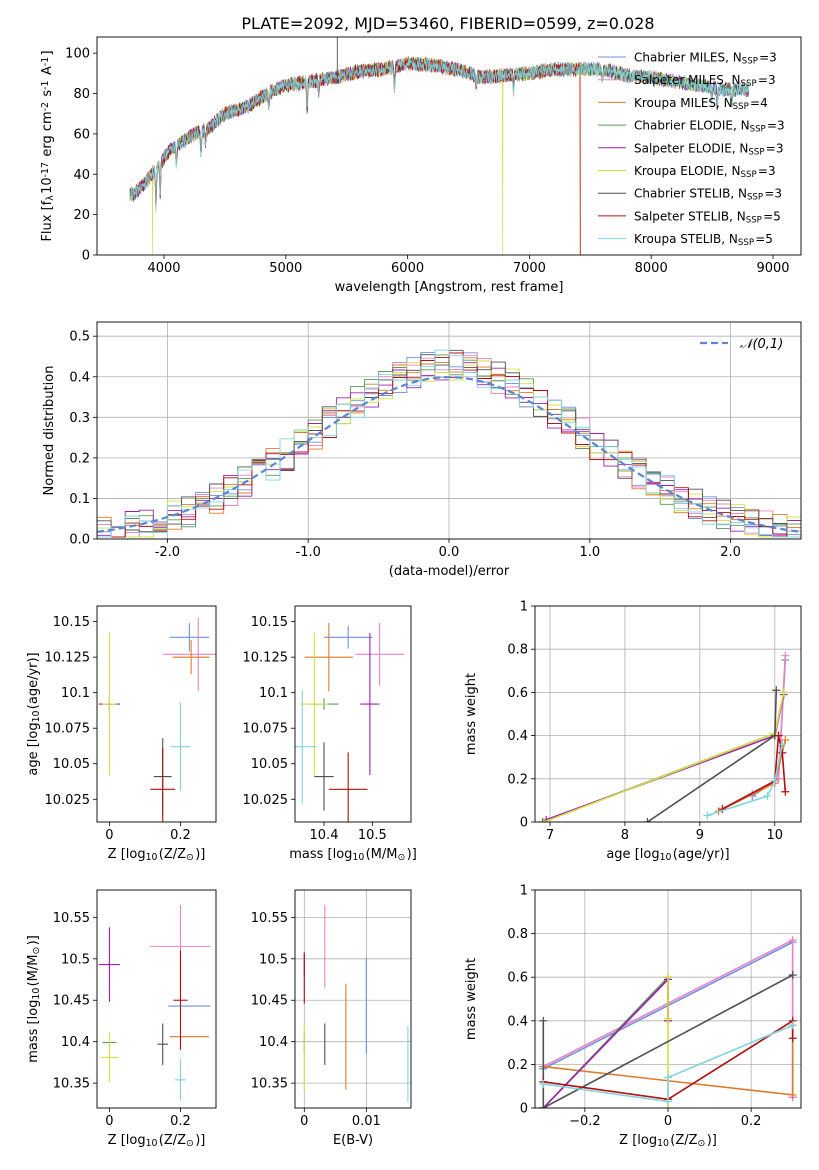 The width and height of the screenshot is (819, 1170). Describe the element at coordinates (700, 835) in the screenshot. I see `x-tick-label: 9` at that location.